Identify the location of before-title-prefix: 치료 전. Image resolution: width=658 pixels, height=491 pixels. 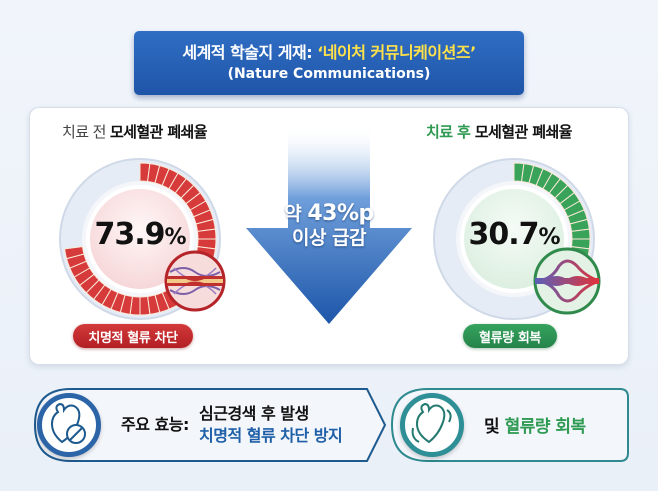
(86, 132).